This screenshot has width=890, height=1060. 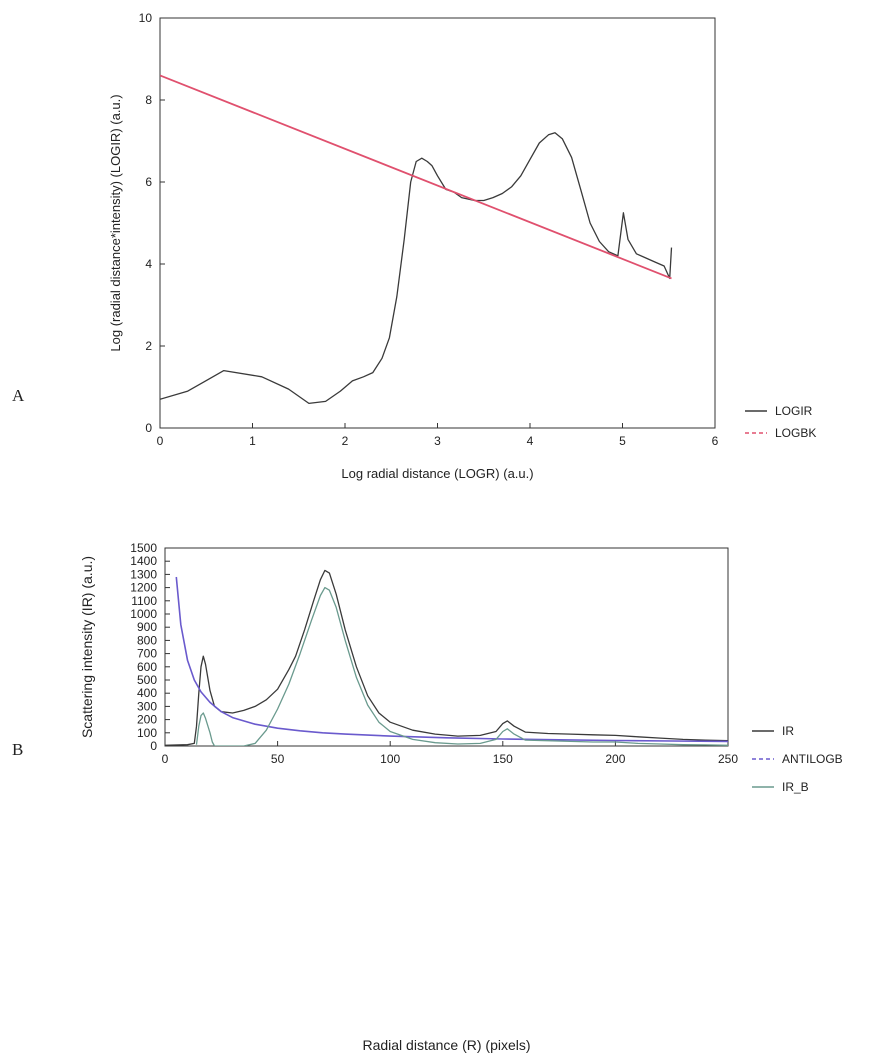 I want to click on x-tick-label-a-5: 5, so click(x=622, y=441).